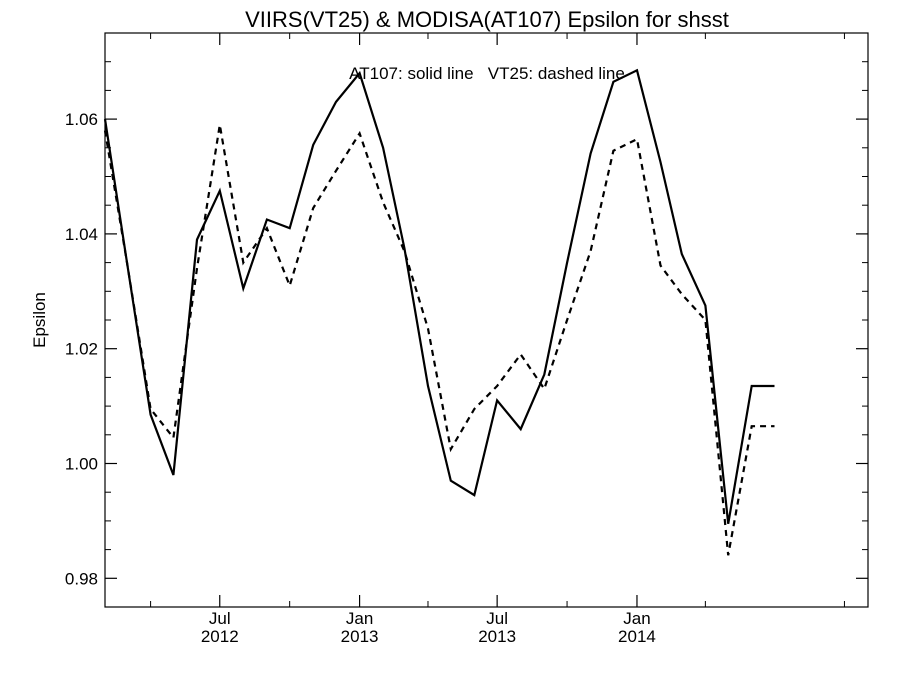 The height and width of the screenshot is (675, 900). What do you see at coordinates (487, 73) in the screenshot?
I see `legend-annotation: AT107: solid line VT25: dashed line` at bounding box center [487, 73].